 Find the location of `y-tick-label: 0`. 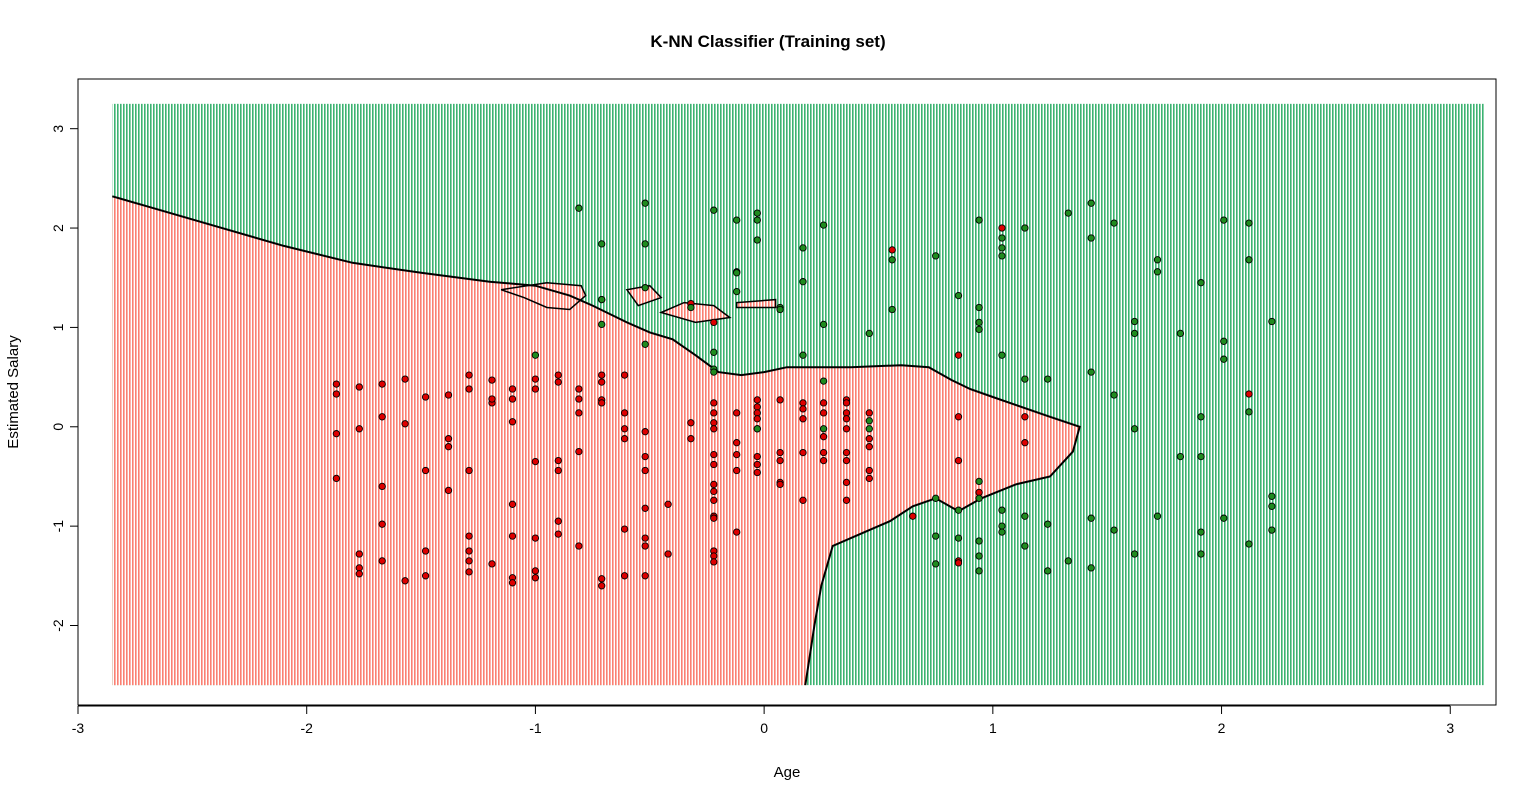

y-tick-label: 0 is located at coordinates (58, 427).